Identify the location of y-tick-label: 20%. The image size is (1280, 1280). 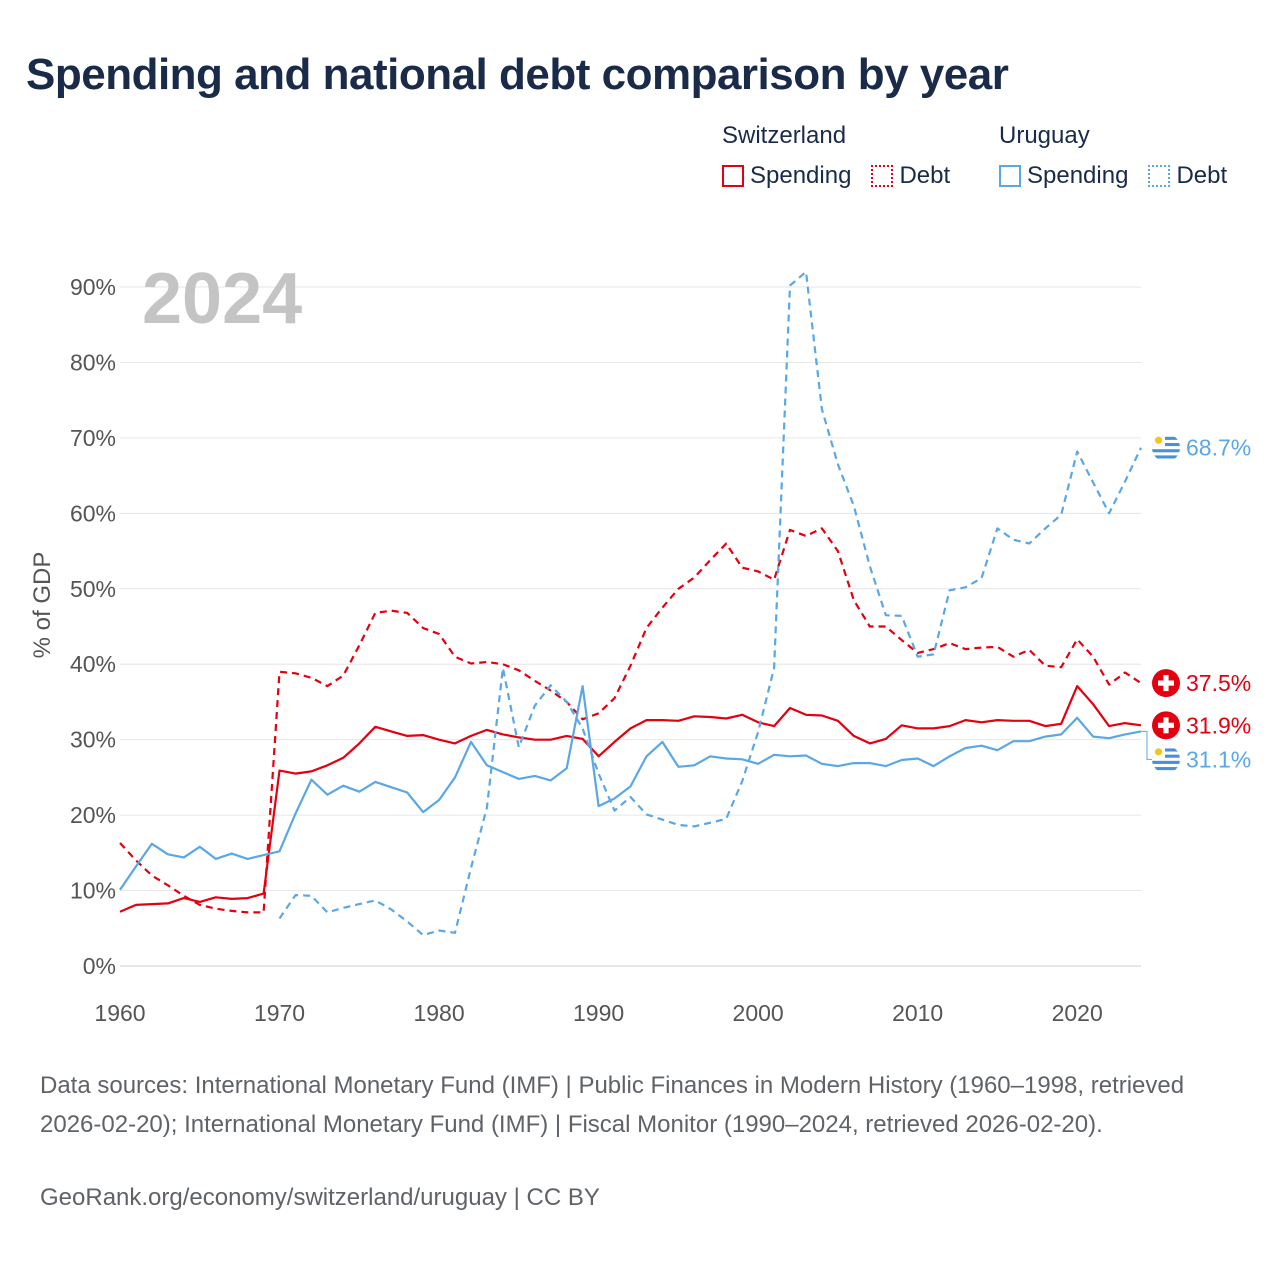
(93, 815).